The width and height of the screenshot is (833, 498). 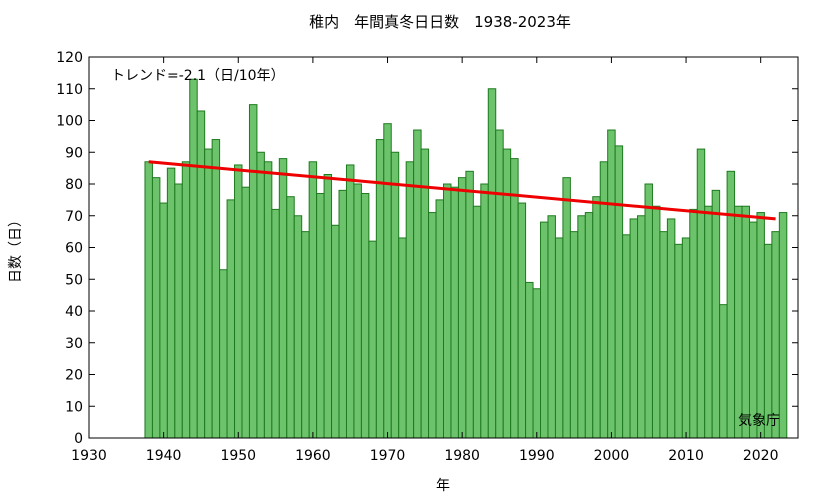 What do you see at coordinates (440, 22) in the screenshot?
I see `chart-title: 稚内 年間真冬日日数 1938-2023年` at bounding box center [440, 22].